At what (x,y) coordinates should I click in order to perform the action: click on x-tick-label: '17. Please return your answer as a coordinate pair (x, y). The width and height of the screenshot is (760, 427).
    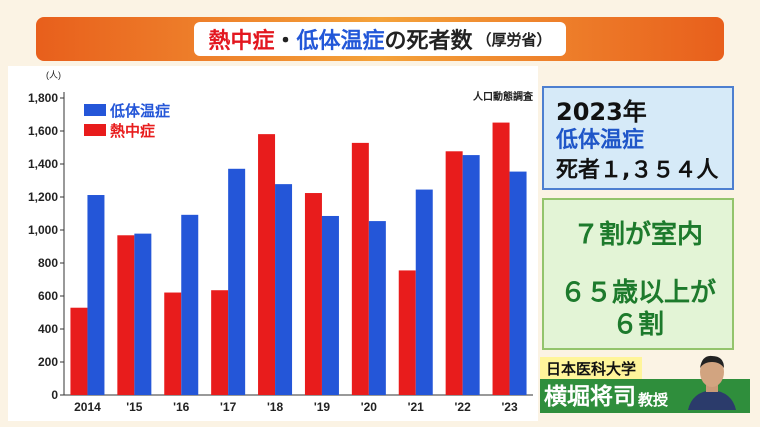
    Looking at the image, I should click on (228, 407).